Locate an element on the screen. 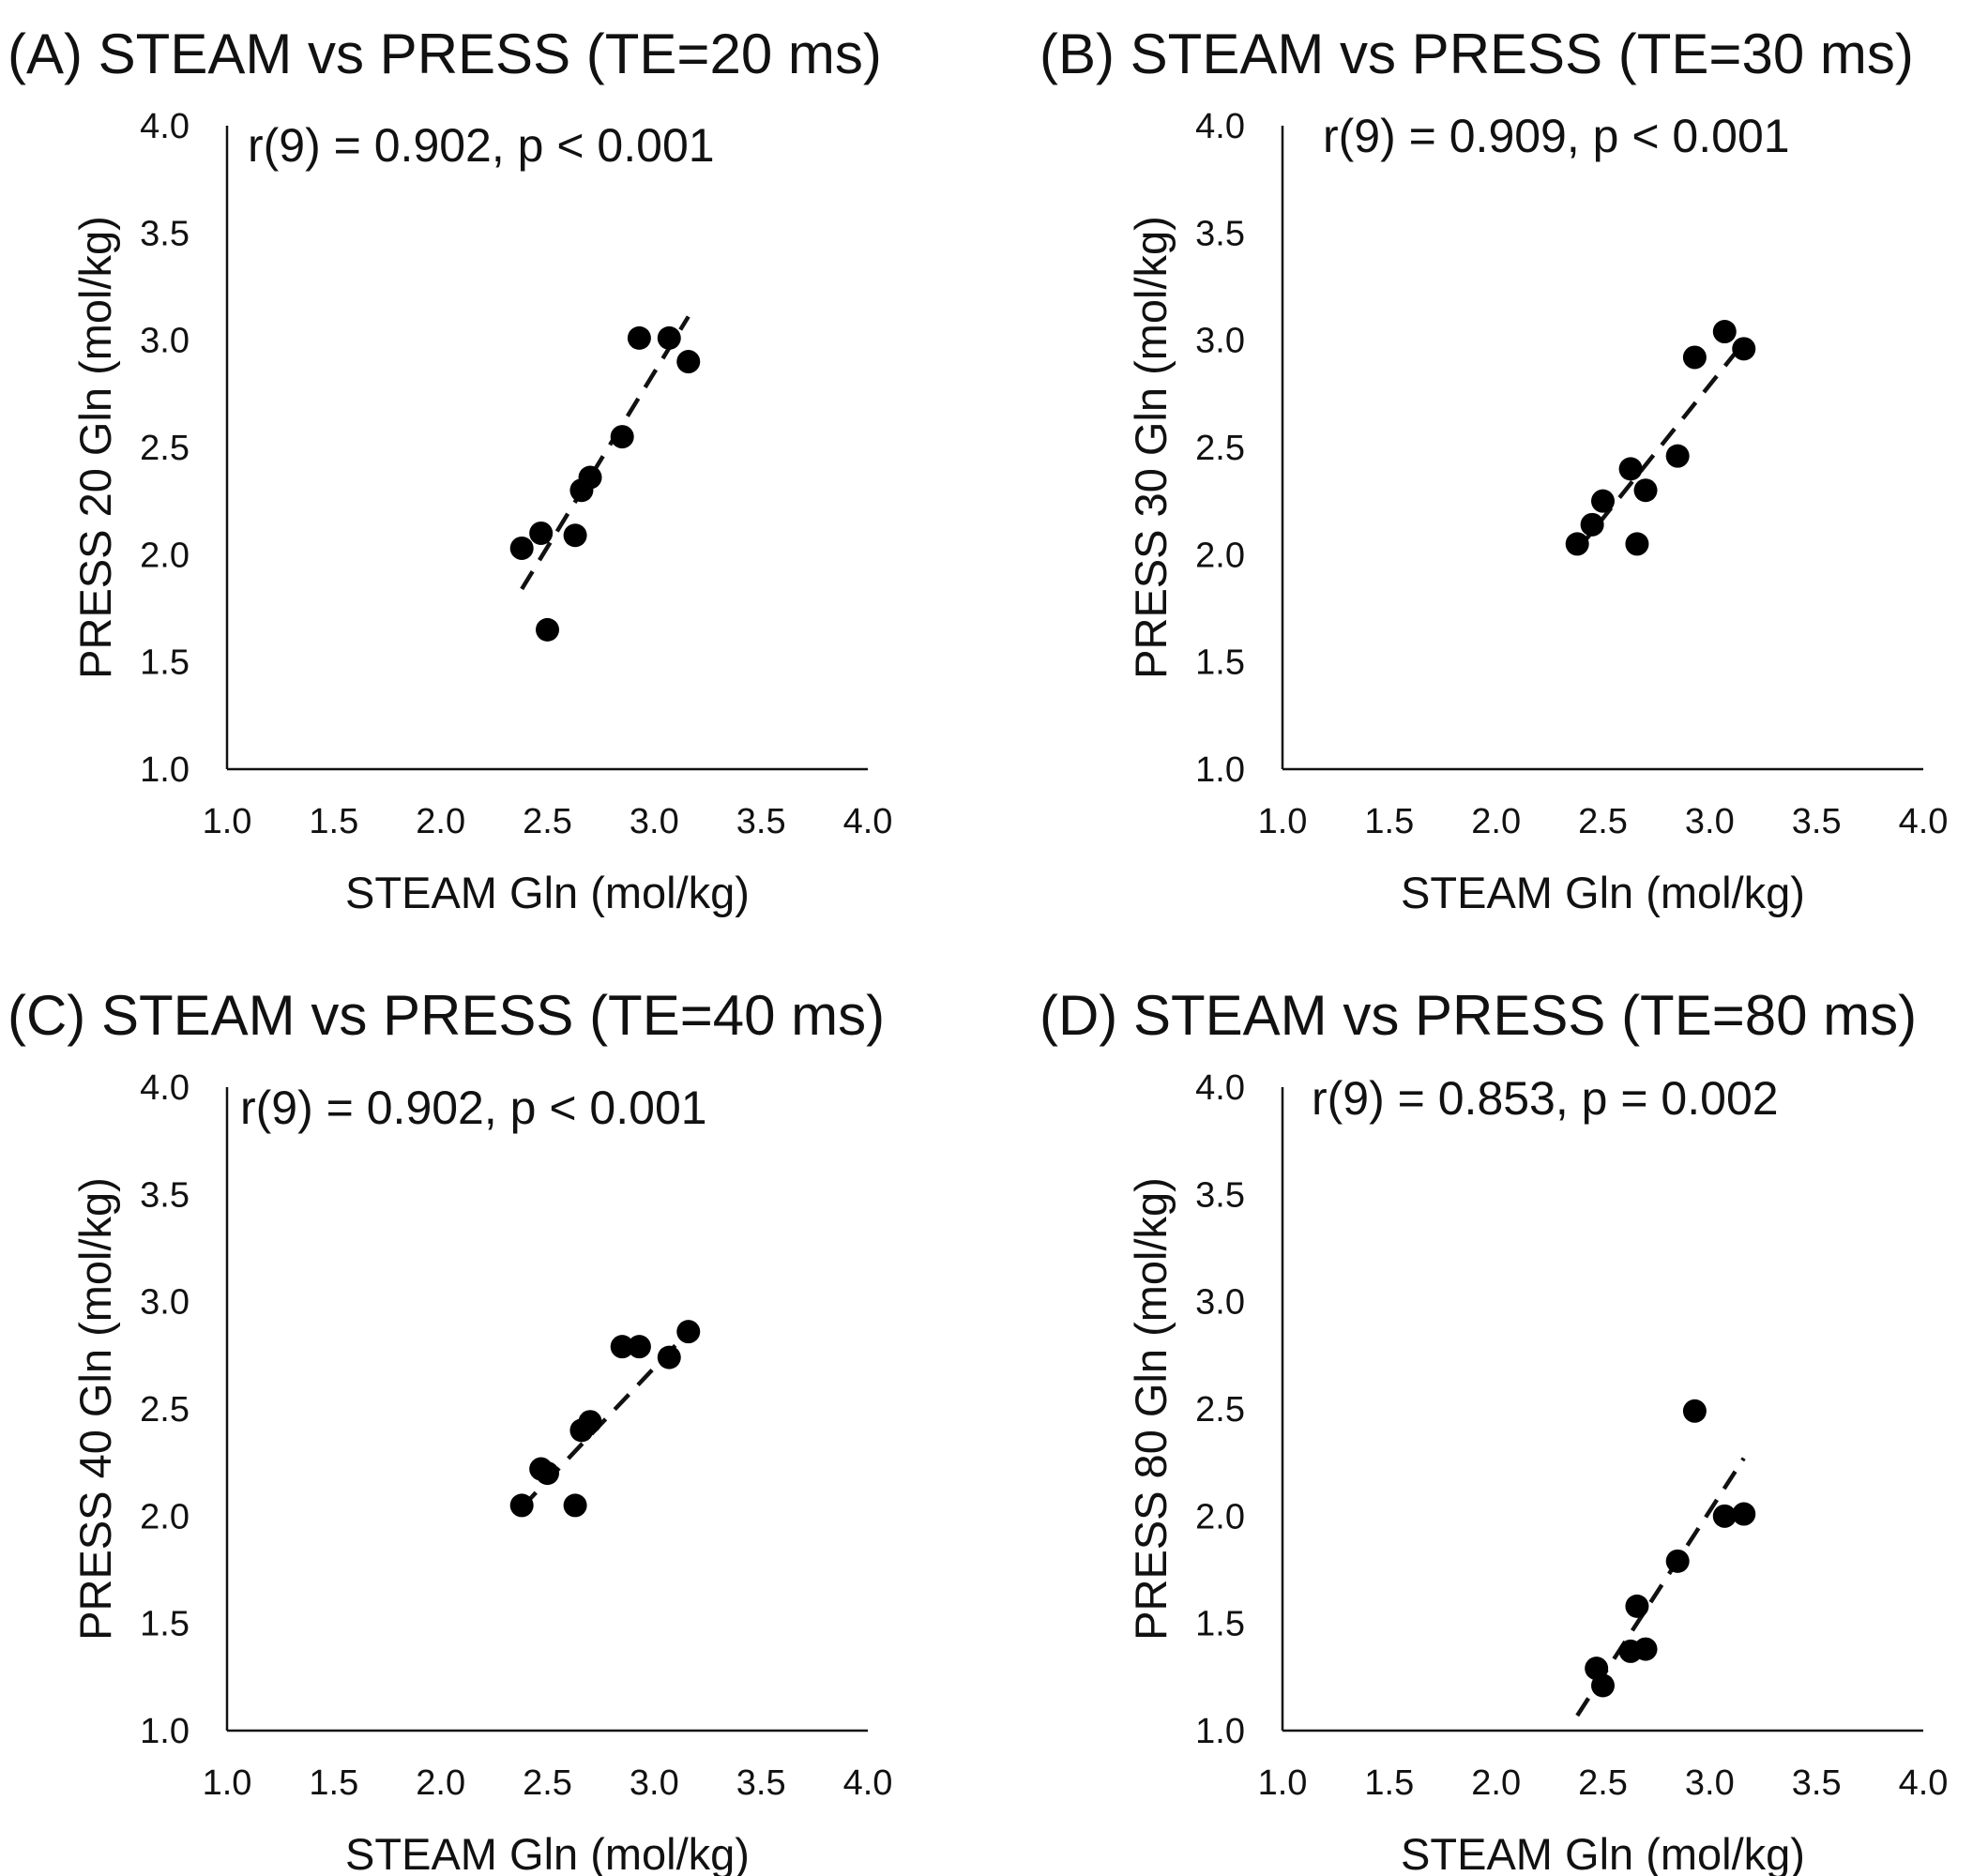 This screenshot has width=1988, height=1876. panel-title: (B) STEAM vs PRESS (TE=30 ms) is located at coordinates (1477, 54).